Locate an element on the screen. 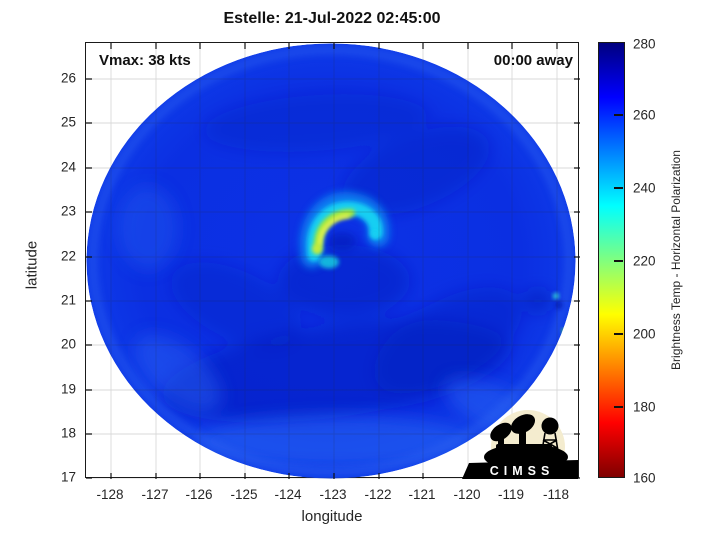 This screenshot has width=720, height=540. x-tick-label: -122 is located at coordinates (378, 494).